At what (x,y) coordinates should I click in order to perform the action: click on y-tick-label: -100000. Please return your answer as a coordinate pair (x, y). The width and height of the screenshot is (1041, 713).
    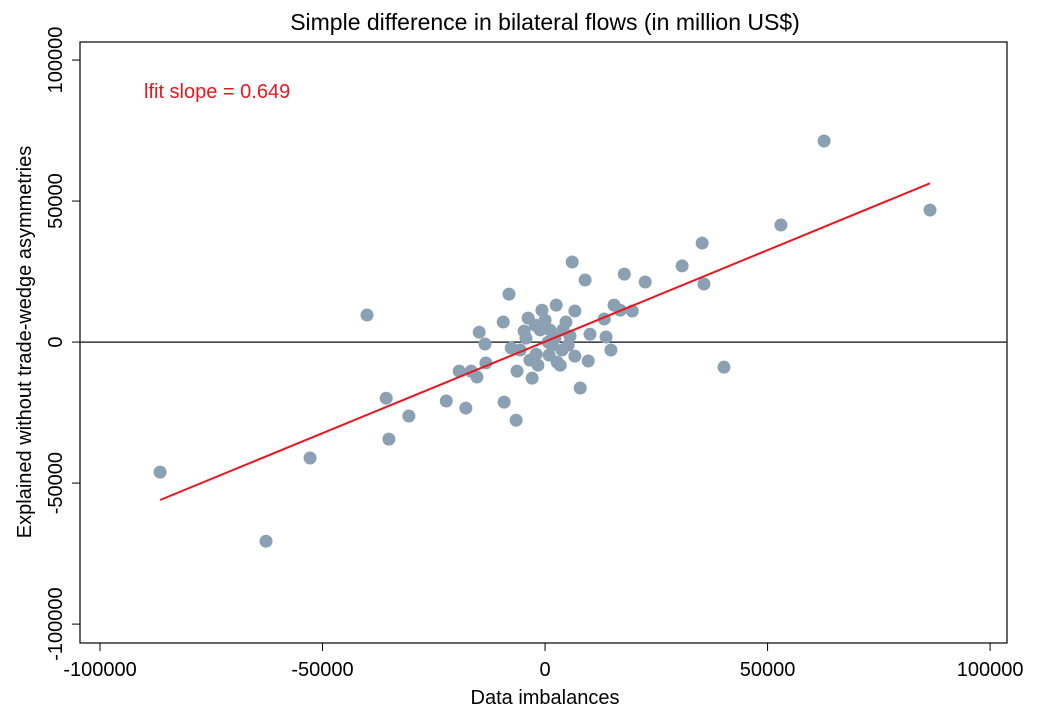
    Looking at the image, I should click on (56, 623).